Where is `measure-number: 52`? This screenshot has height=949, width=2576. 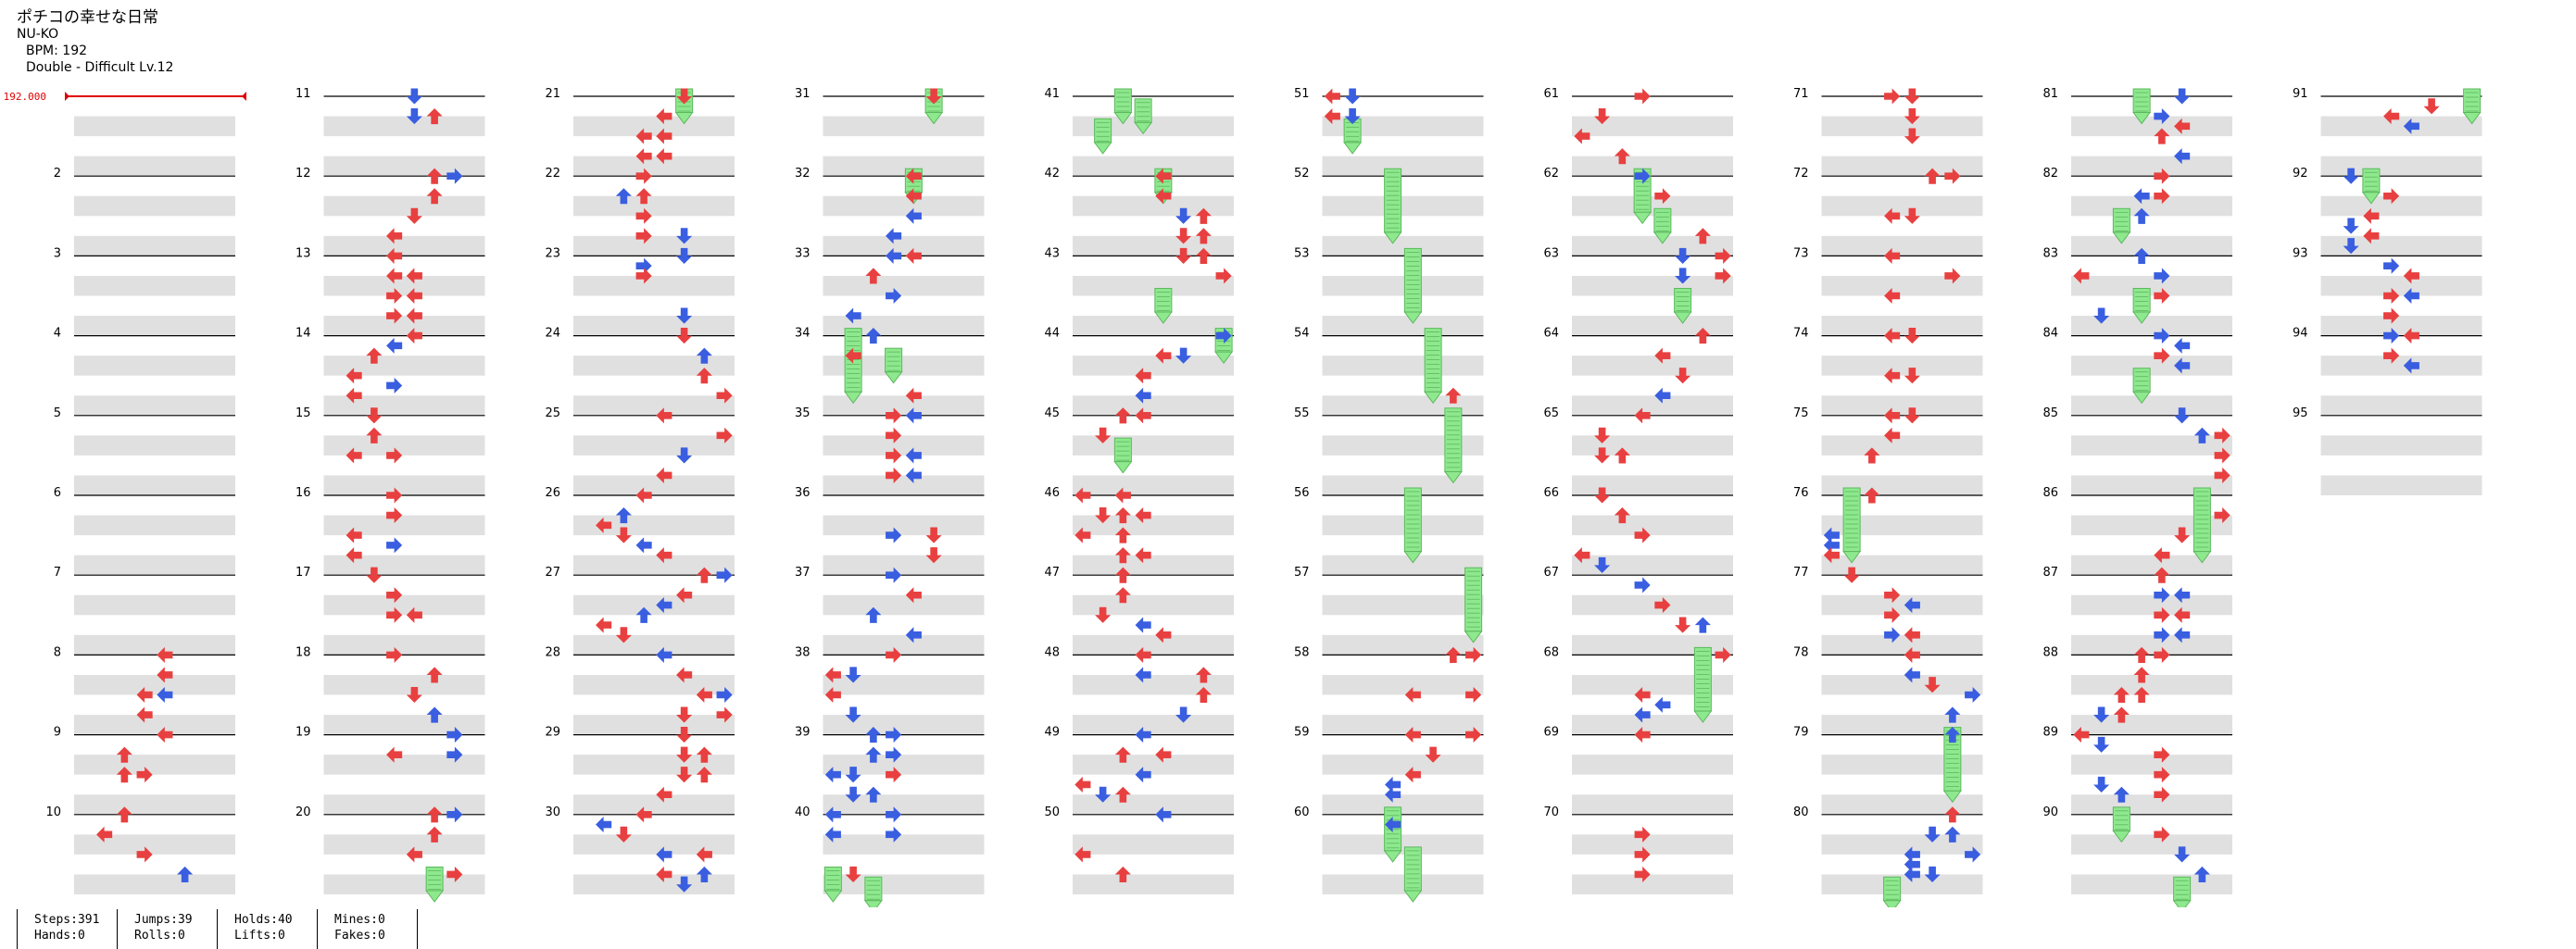 measure-number: 52 is located at coordinates (1302, 174).